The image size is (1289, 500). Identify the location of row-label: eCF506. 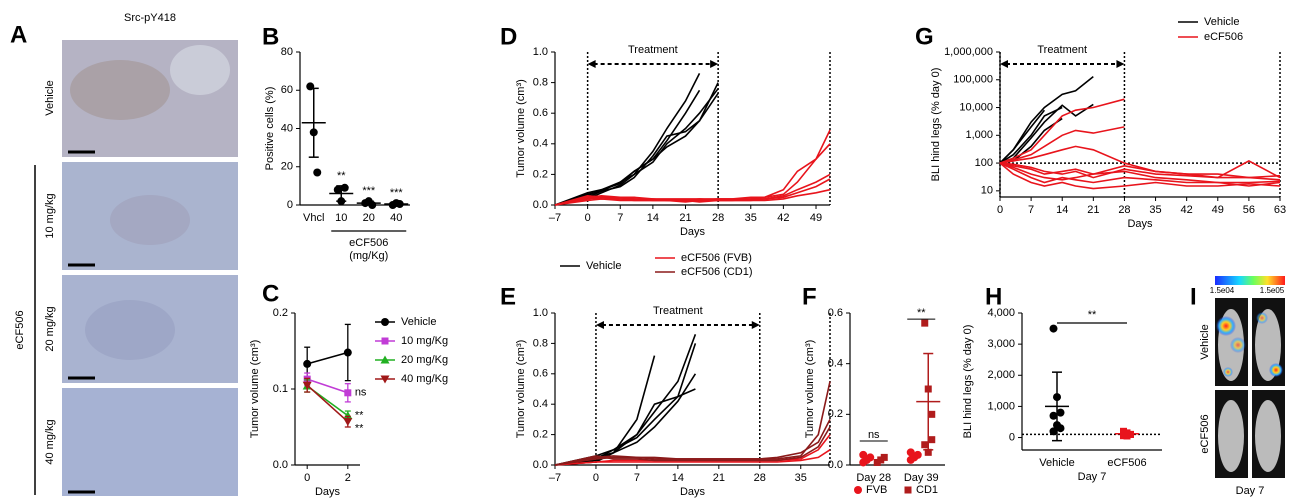
(1205, 433).